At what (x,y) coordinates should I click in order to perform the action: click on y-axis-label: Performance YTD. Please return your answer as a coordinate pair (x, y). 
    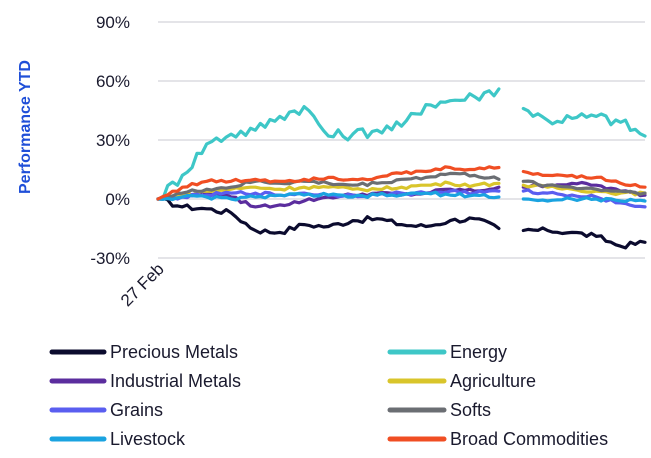
    Looking at the image, I should click on (25, 127).